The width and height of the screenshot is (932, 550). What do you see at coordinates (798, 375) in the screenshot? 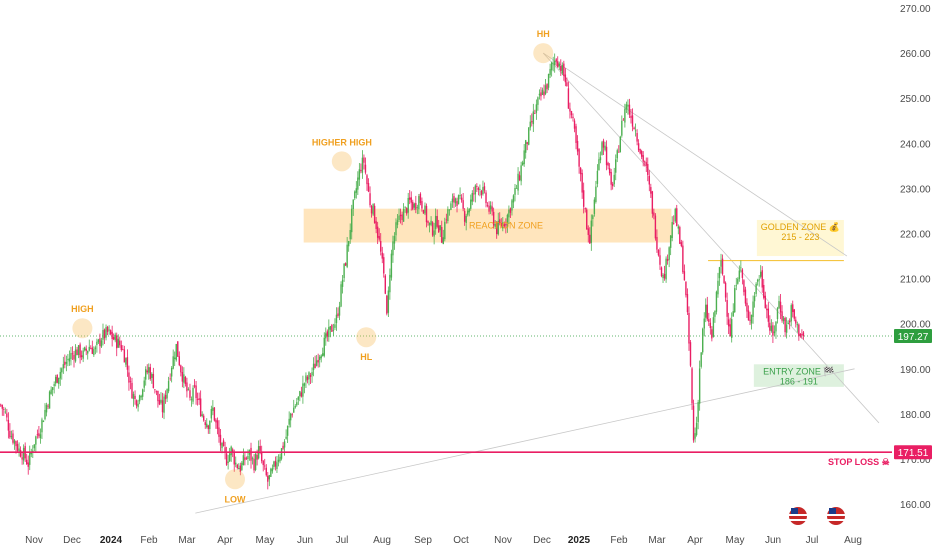
I see `entry-zone-box` at bounding box center [798, 375].